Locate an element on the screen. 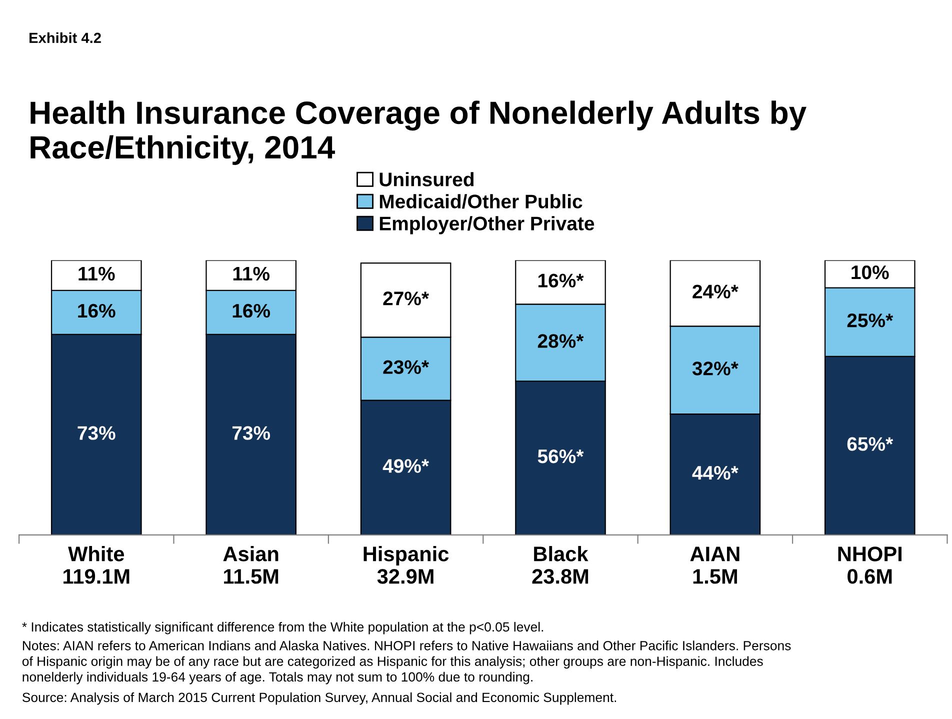 The height and width of the screenshot is (719, 952). data-label: 23%* is located at coordinates (406, 367).